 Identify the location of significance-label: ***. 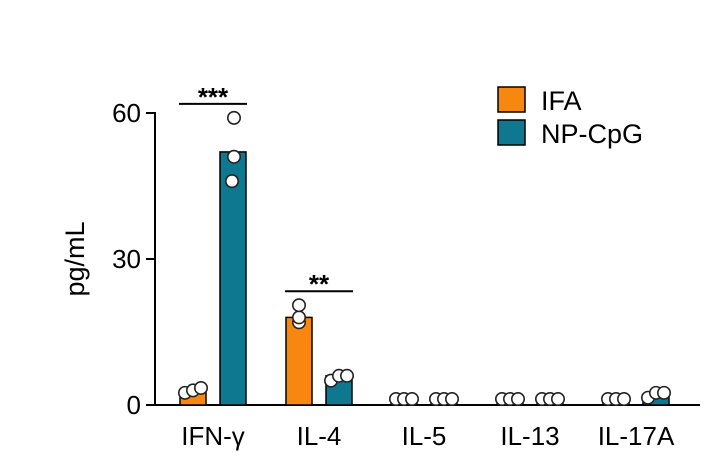
(213, 97).